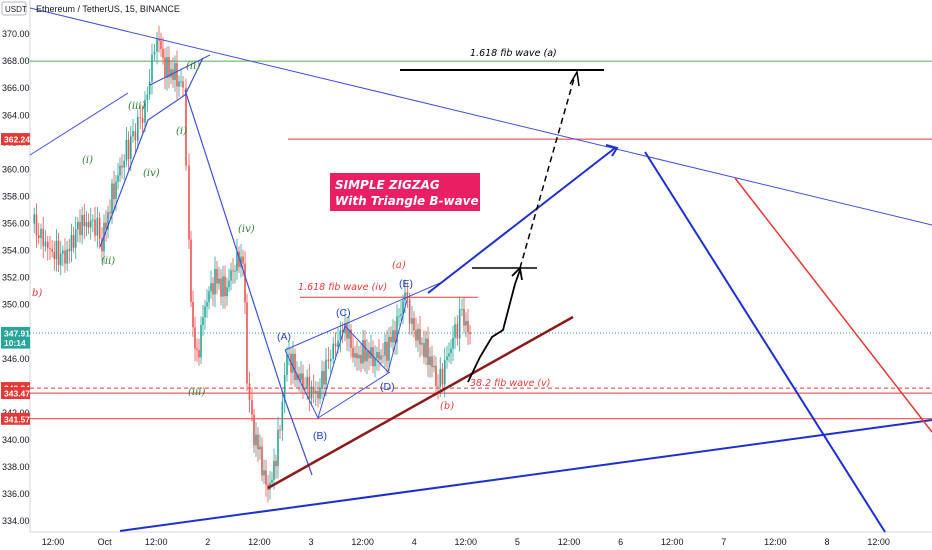 This screenshot has height=550, width=932. I want to click on fib-v-label: 38.2 fib wave (v), so click(510, 383).